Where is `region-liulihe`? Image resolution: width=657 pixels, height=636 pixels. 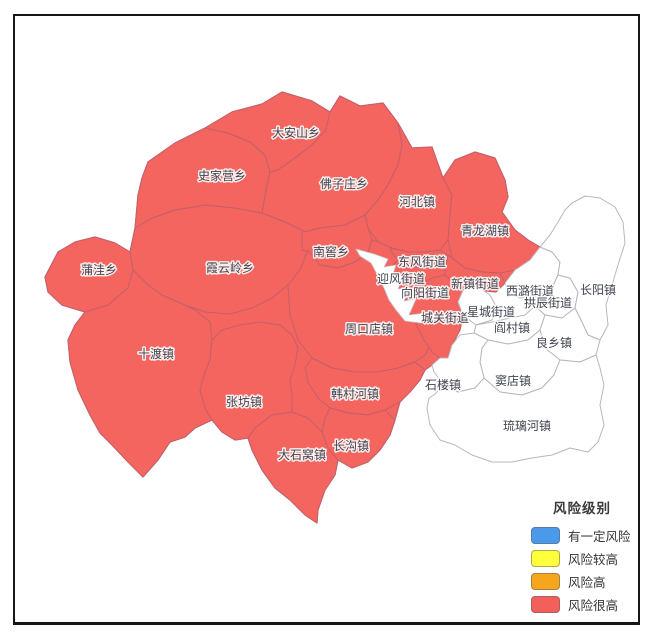 region-liulihe is located at coordinates (515, 408).